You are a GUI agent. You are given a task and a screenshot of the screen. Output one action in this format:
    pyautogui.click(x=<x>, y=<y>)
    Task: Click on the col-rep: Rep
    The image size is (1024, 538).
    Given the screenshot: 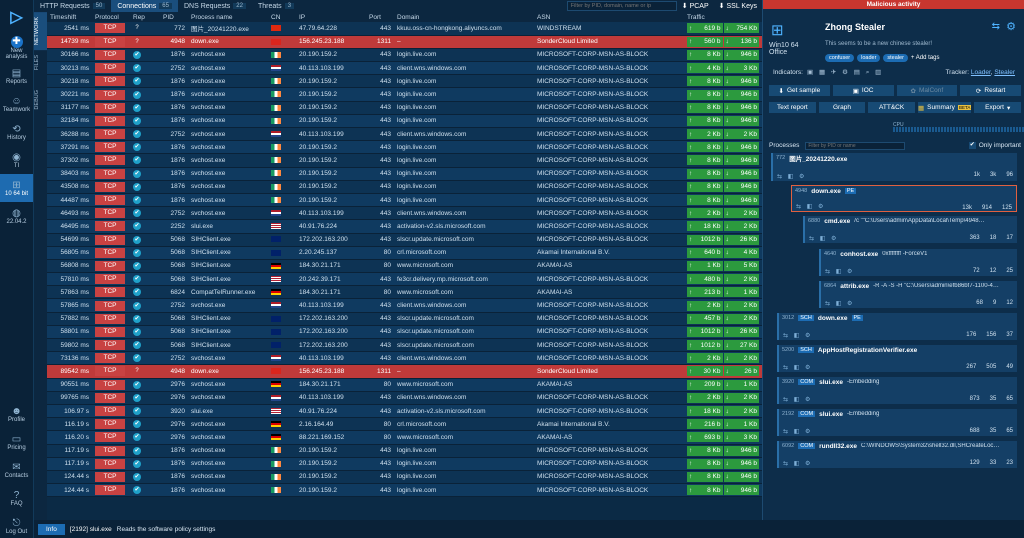 What is the action you would take?
    pyautogui.click(x=145, y=17)
    